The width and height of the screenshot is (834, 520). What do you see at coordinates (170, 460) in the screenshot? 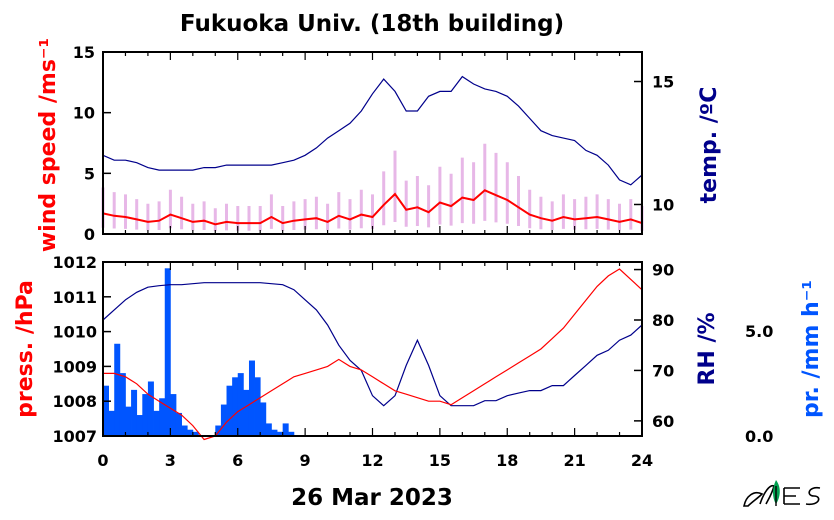
I see `hour-tick-label: 3` at bounding box center [170, 460].